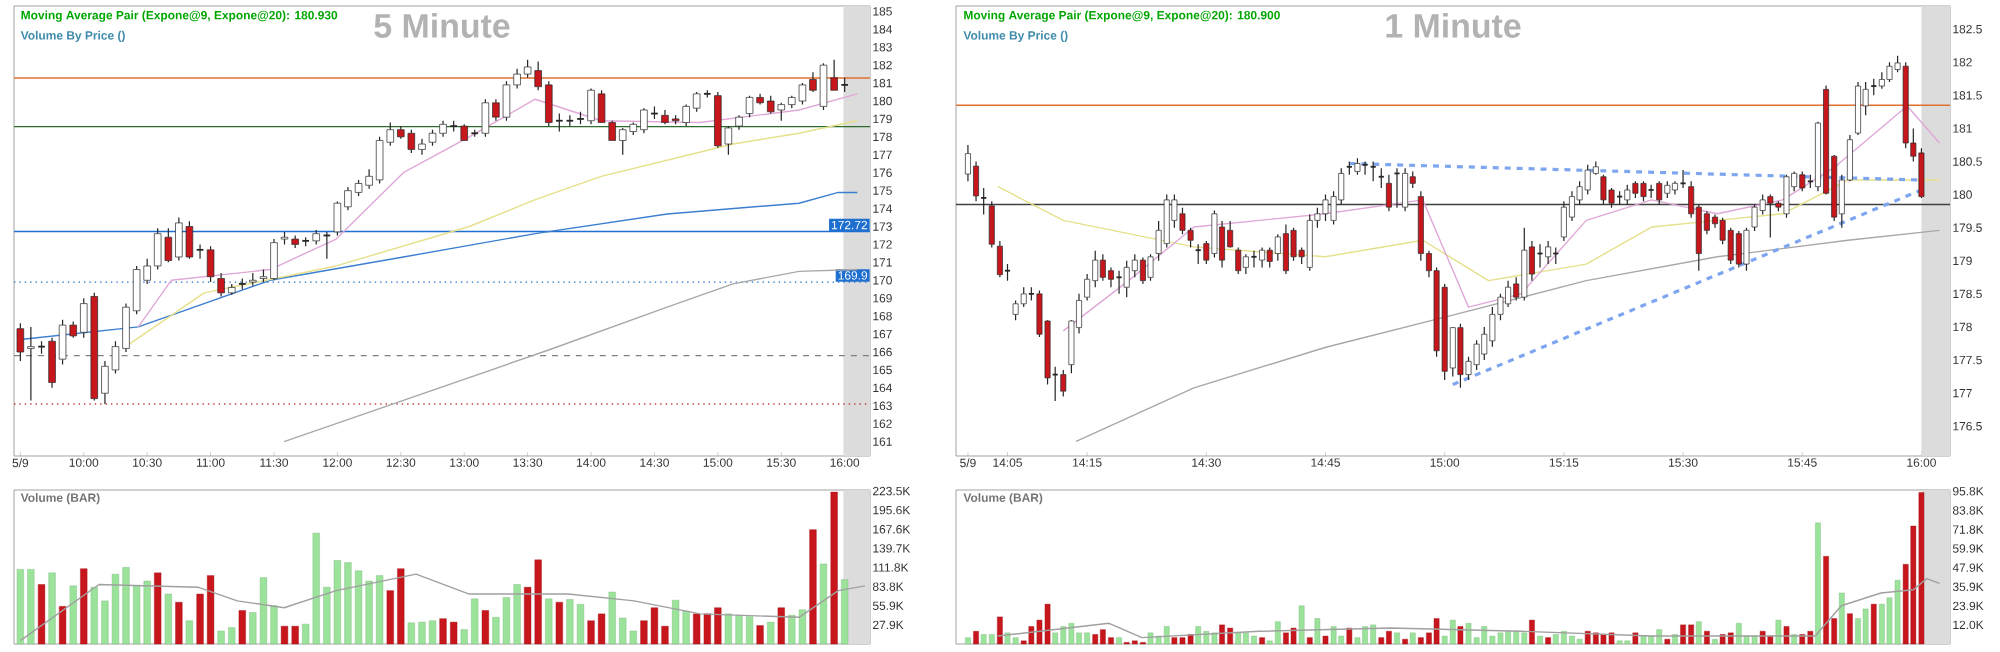  What do you see at coordinates (442, 25) in the screenshot?
I see `chart-title: 5 Minute` at bounding box center [442, 25].